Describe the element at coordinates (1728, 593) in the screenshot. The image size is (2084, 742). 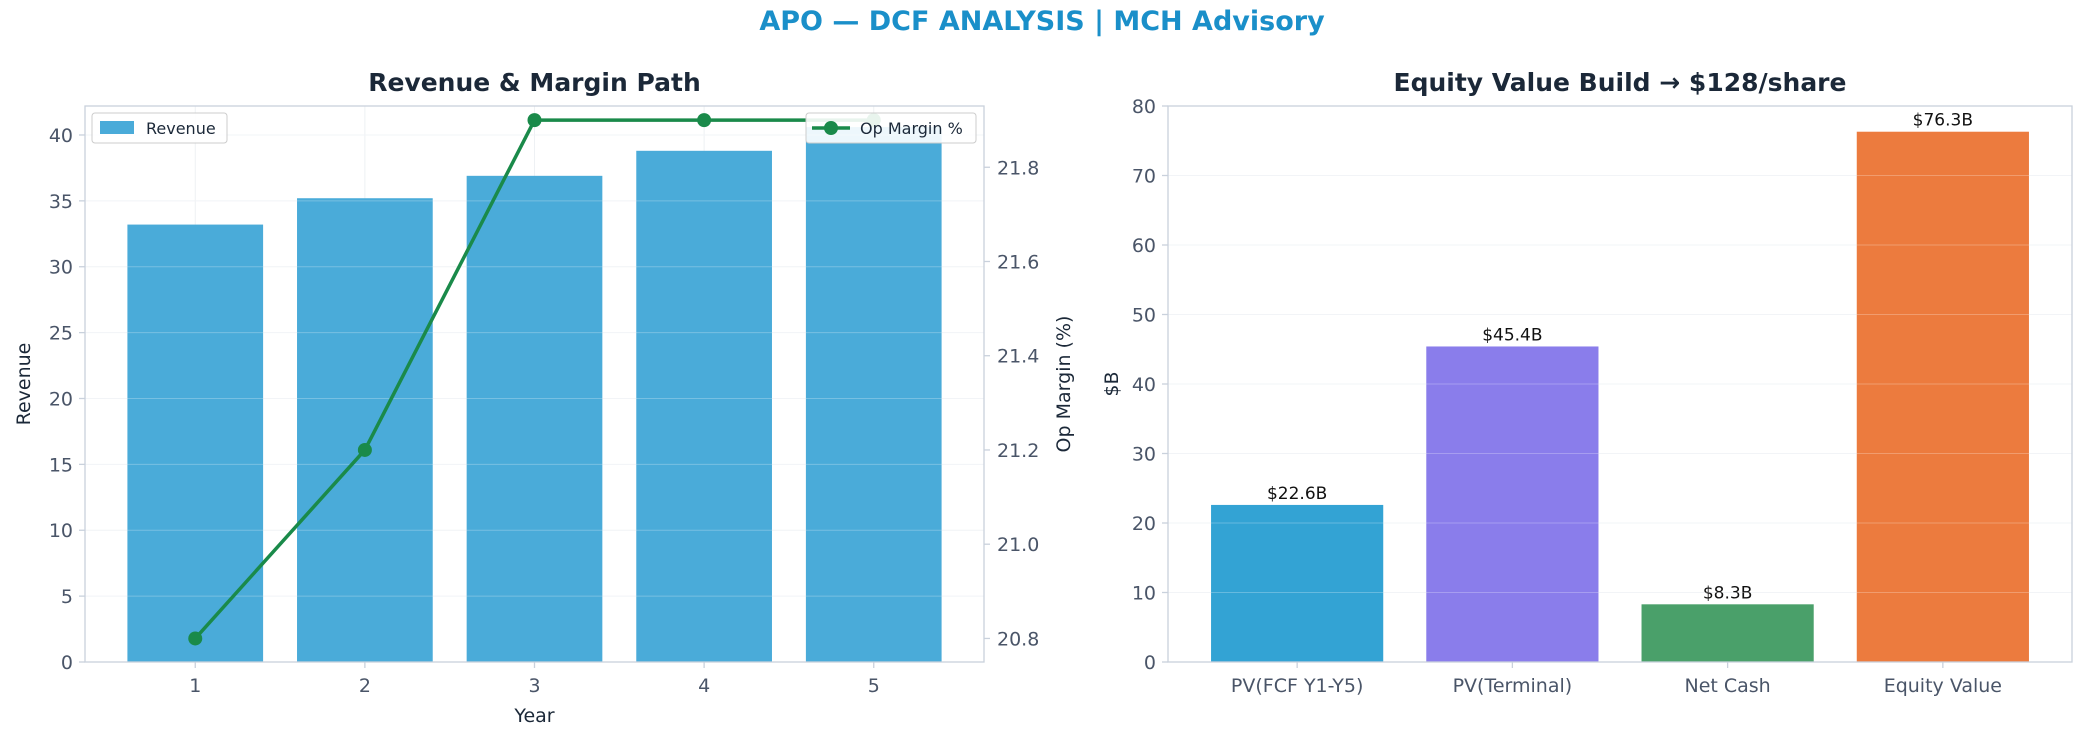
I see `equity-bar-data-label: $8.3B` at that location.